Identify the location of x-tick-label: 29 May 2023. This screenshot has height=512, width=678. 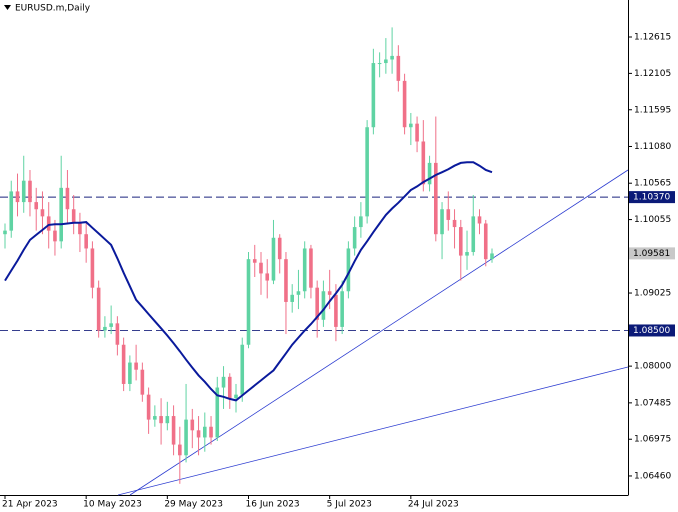
(193, 505).